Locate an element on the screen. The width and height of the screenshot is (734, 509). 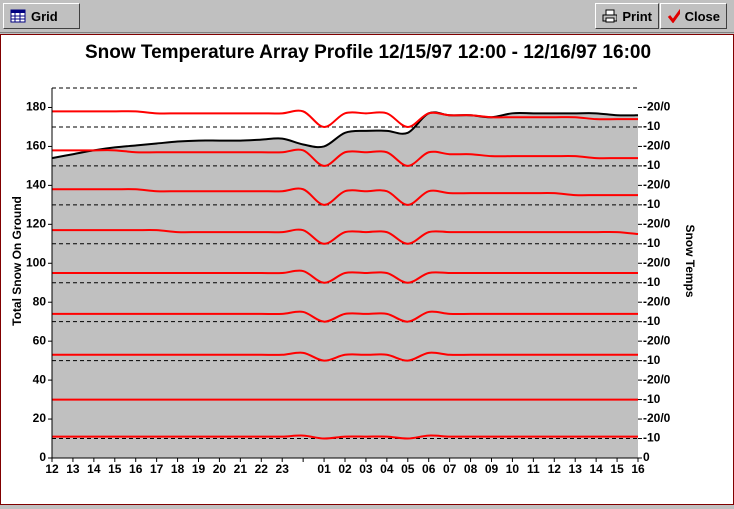
x-tick-label: 04 is located at coordinates (387, 469).